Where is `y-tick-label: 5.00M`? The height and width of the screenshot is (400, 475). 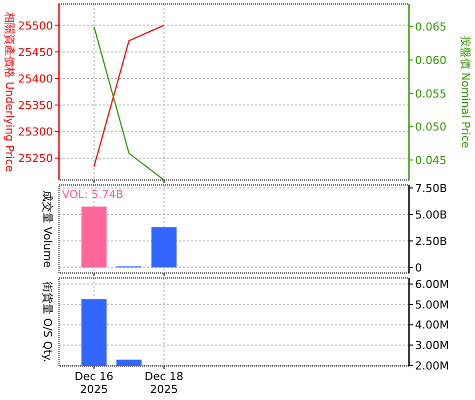 y-tick-label: 5.00M is located at coordinates (432, 305).